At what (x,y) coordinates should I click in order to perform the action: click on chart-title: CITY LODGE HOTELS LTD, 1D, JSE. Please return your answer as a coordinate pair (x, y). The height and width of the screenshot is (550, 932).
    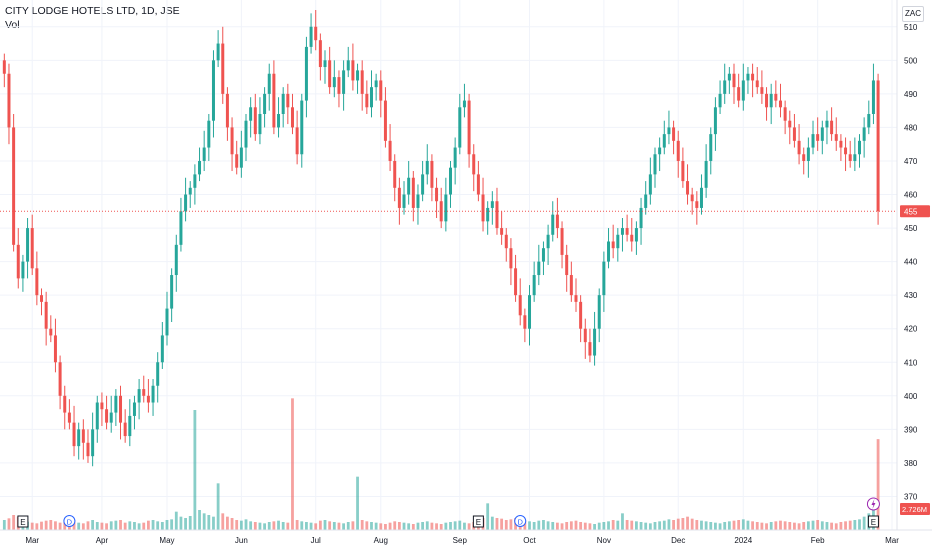
    Looking at the image, I should click on (92, 11).